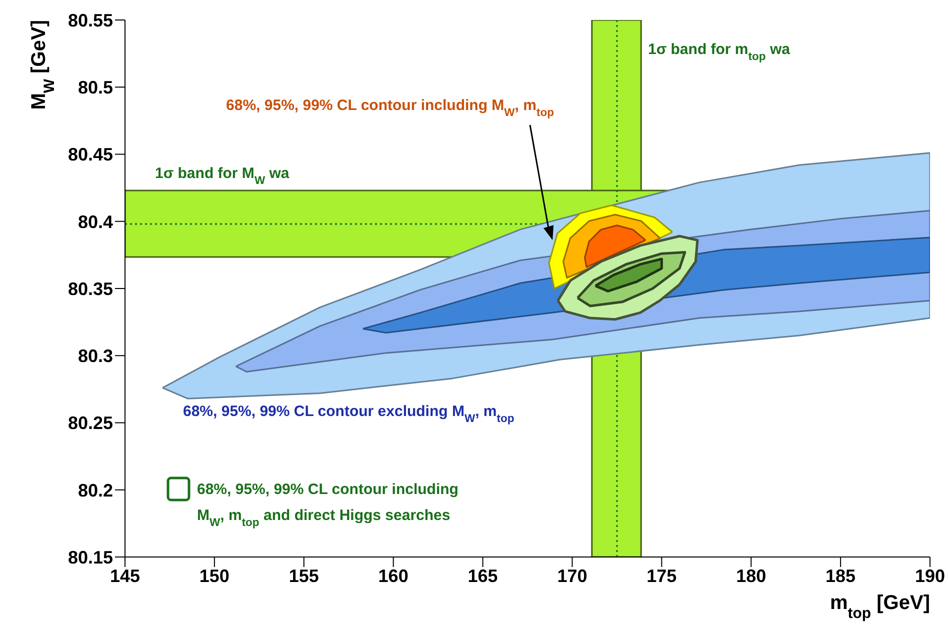 The width and height of the screenshot is (948, 629). What do you see at coordinates (393, 576) in the screenshot?
I see `x-tick-label: 160` at bounding box center [393, 576].